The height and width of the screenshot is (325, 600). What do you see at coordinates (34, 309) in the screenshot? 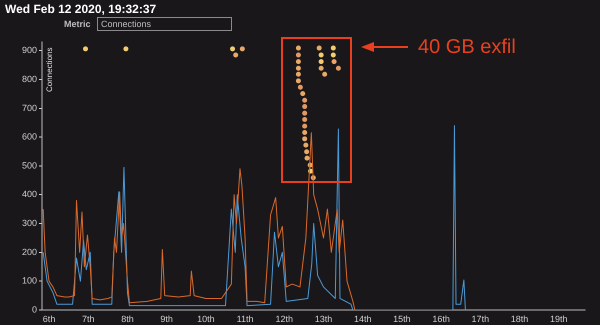
I see `y-tick-label: 0` at bounding box center [34, 309].